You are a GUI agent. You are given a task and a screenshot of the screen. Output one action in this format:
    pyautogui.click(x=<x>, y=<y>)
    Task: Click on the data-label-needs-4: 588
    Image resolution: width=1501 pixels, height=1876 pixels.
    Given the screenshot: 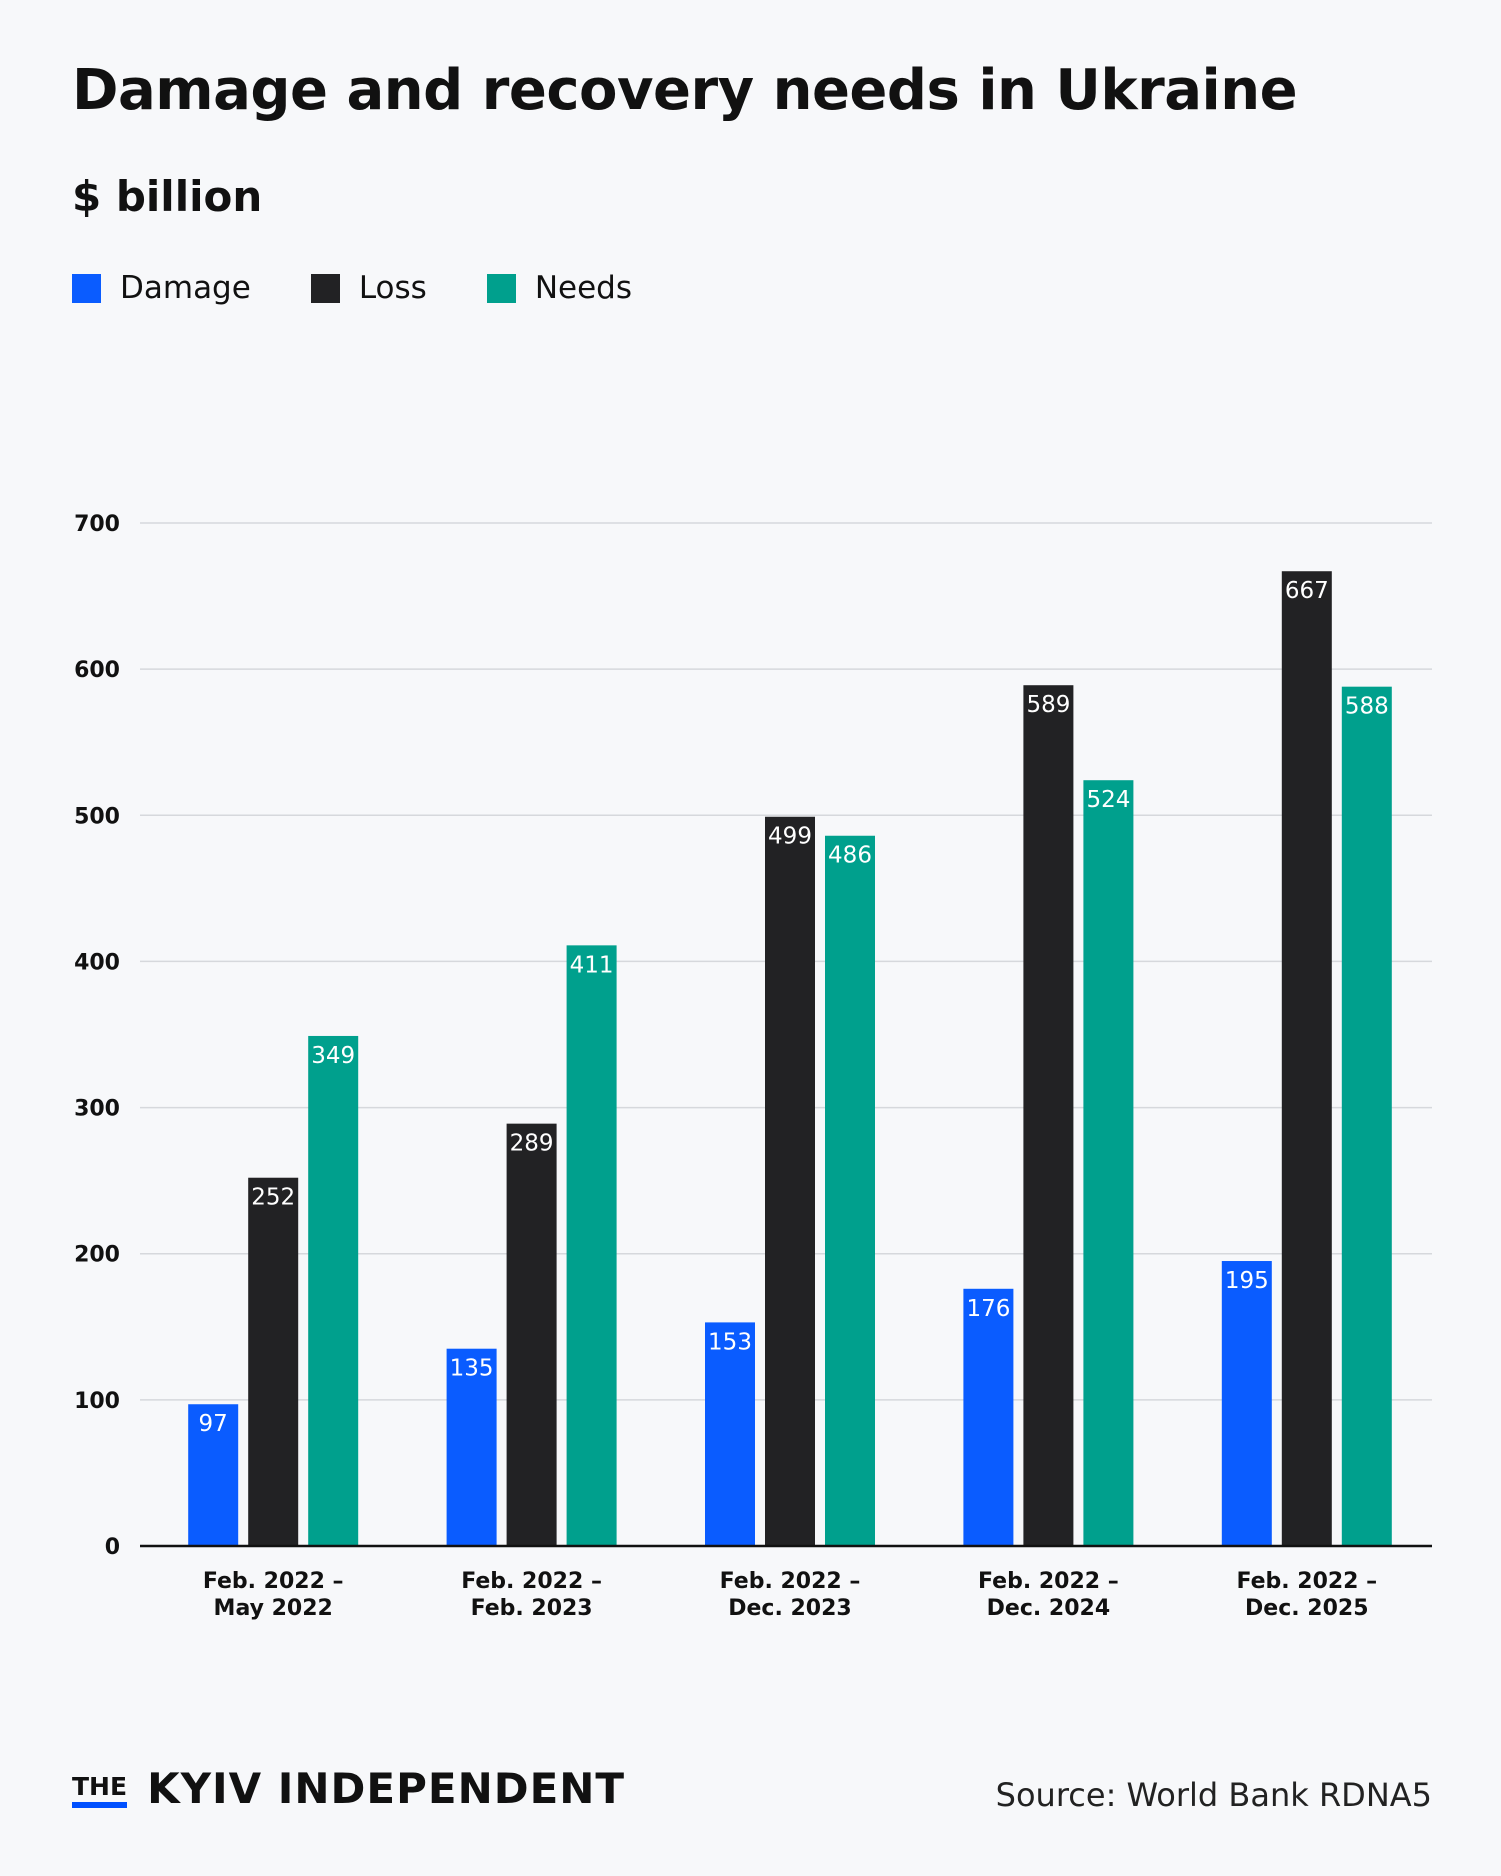 What is the action you would take?
    pyautogui.click(x=1367, y=707)
    